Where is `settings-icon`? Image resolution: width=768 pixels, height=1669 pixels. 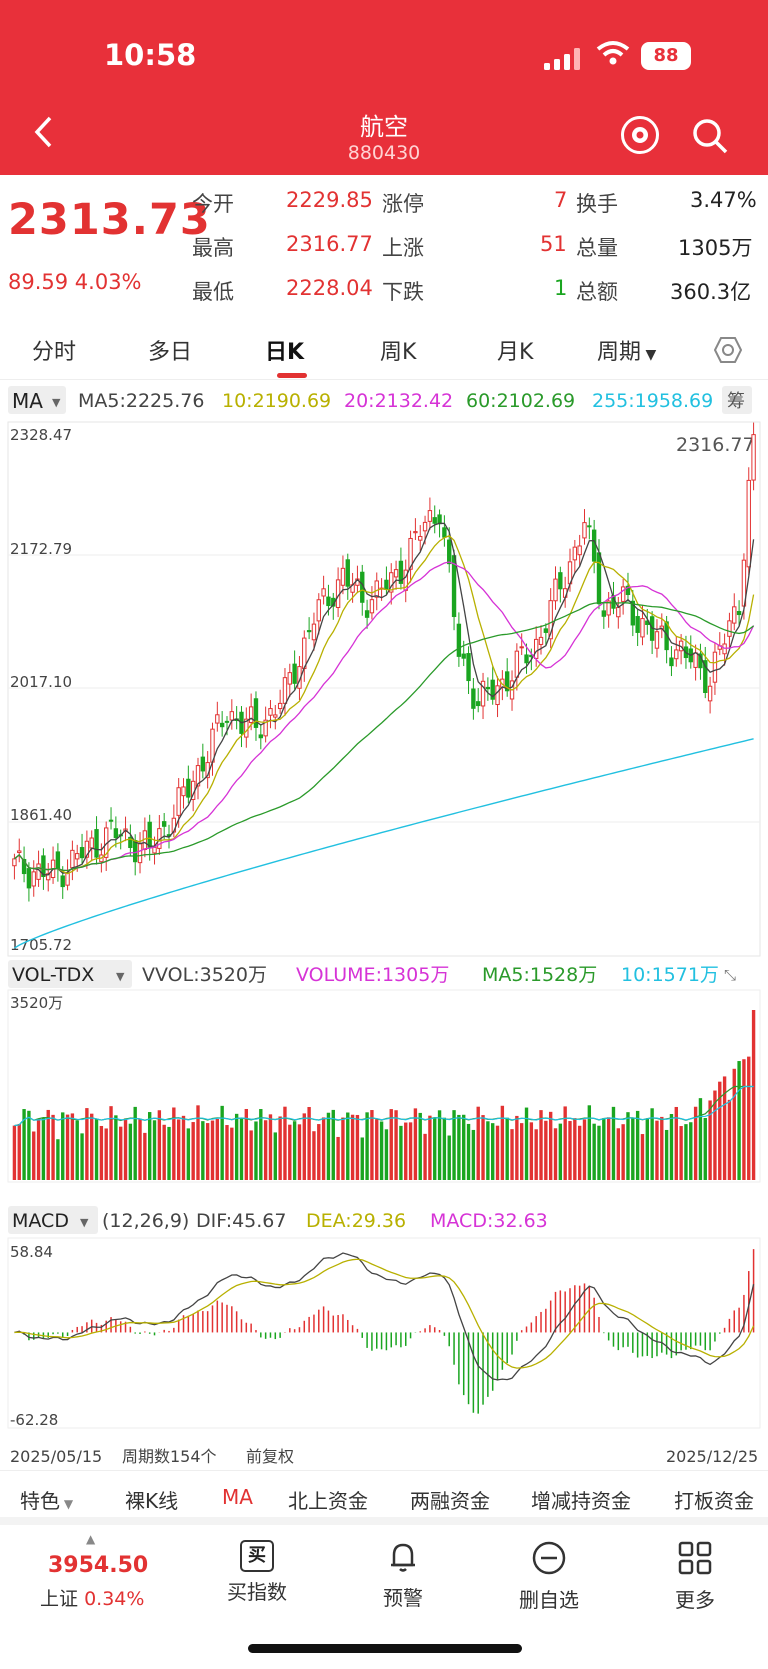
settings-icon is located at coordinates (728, 350).